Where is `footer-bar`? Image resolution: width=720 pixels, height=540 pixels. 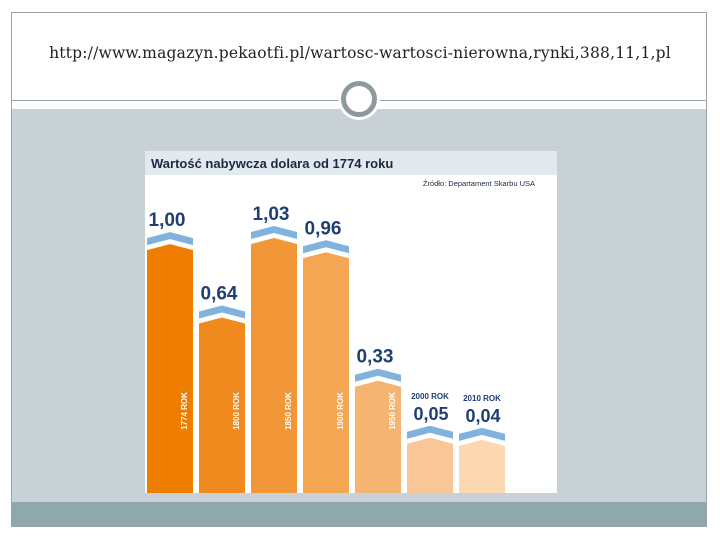 footer-bar is located at coordinates (359, 514).